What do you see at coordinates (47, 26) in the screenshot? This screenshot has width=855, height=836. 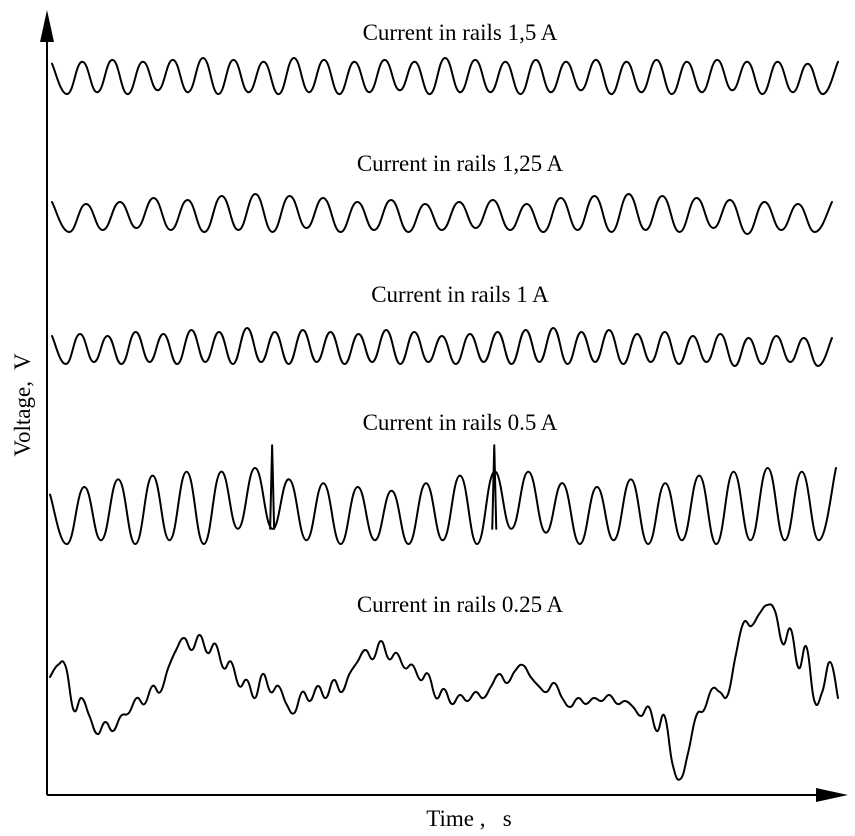 I see `y-axis-arrow` at bounding box center [47, 26].